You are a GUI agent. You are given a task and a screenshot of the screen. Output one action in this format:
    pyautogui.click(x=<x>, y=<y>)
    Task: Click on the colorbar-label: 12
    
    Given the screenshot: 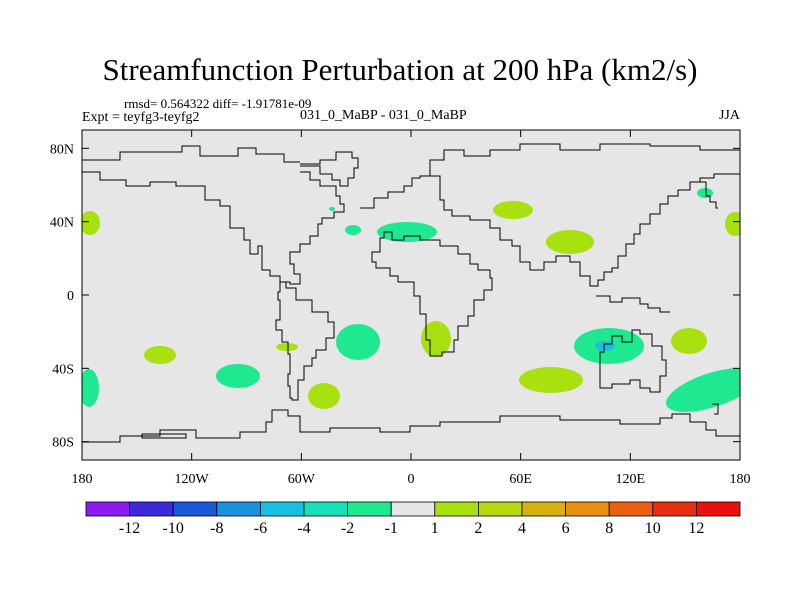 What is the action you would take?
    pyautogui.click(x=696, y=528)
    